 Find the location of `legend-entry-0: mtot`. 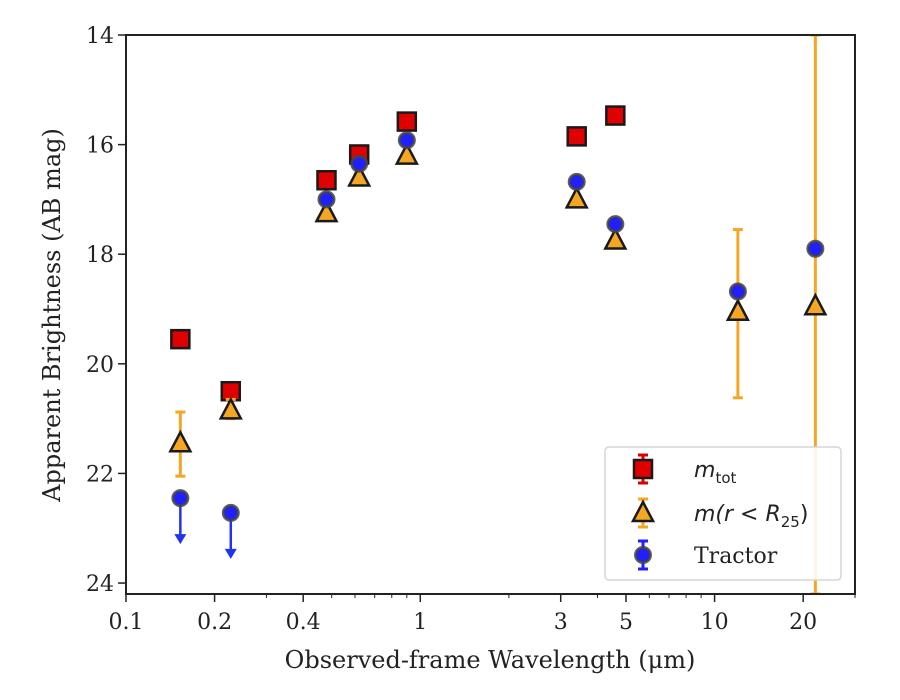

legend-entry-0: mtot is located at coordinates (684, 470).